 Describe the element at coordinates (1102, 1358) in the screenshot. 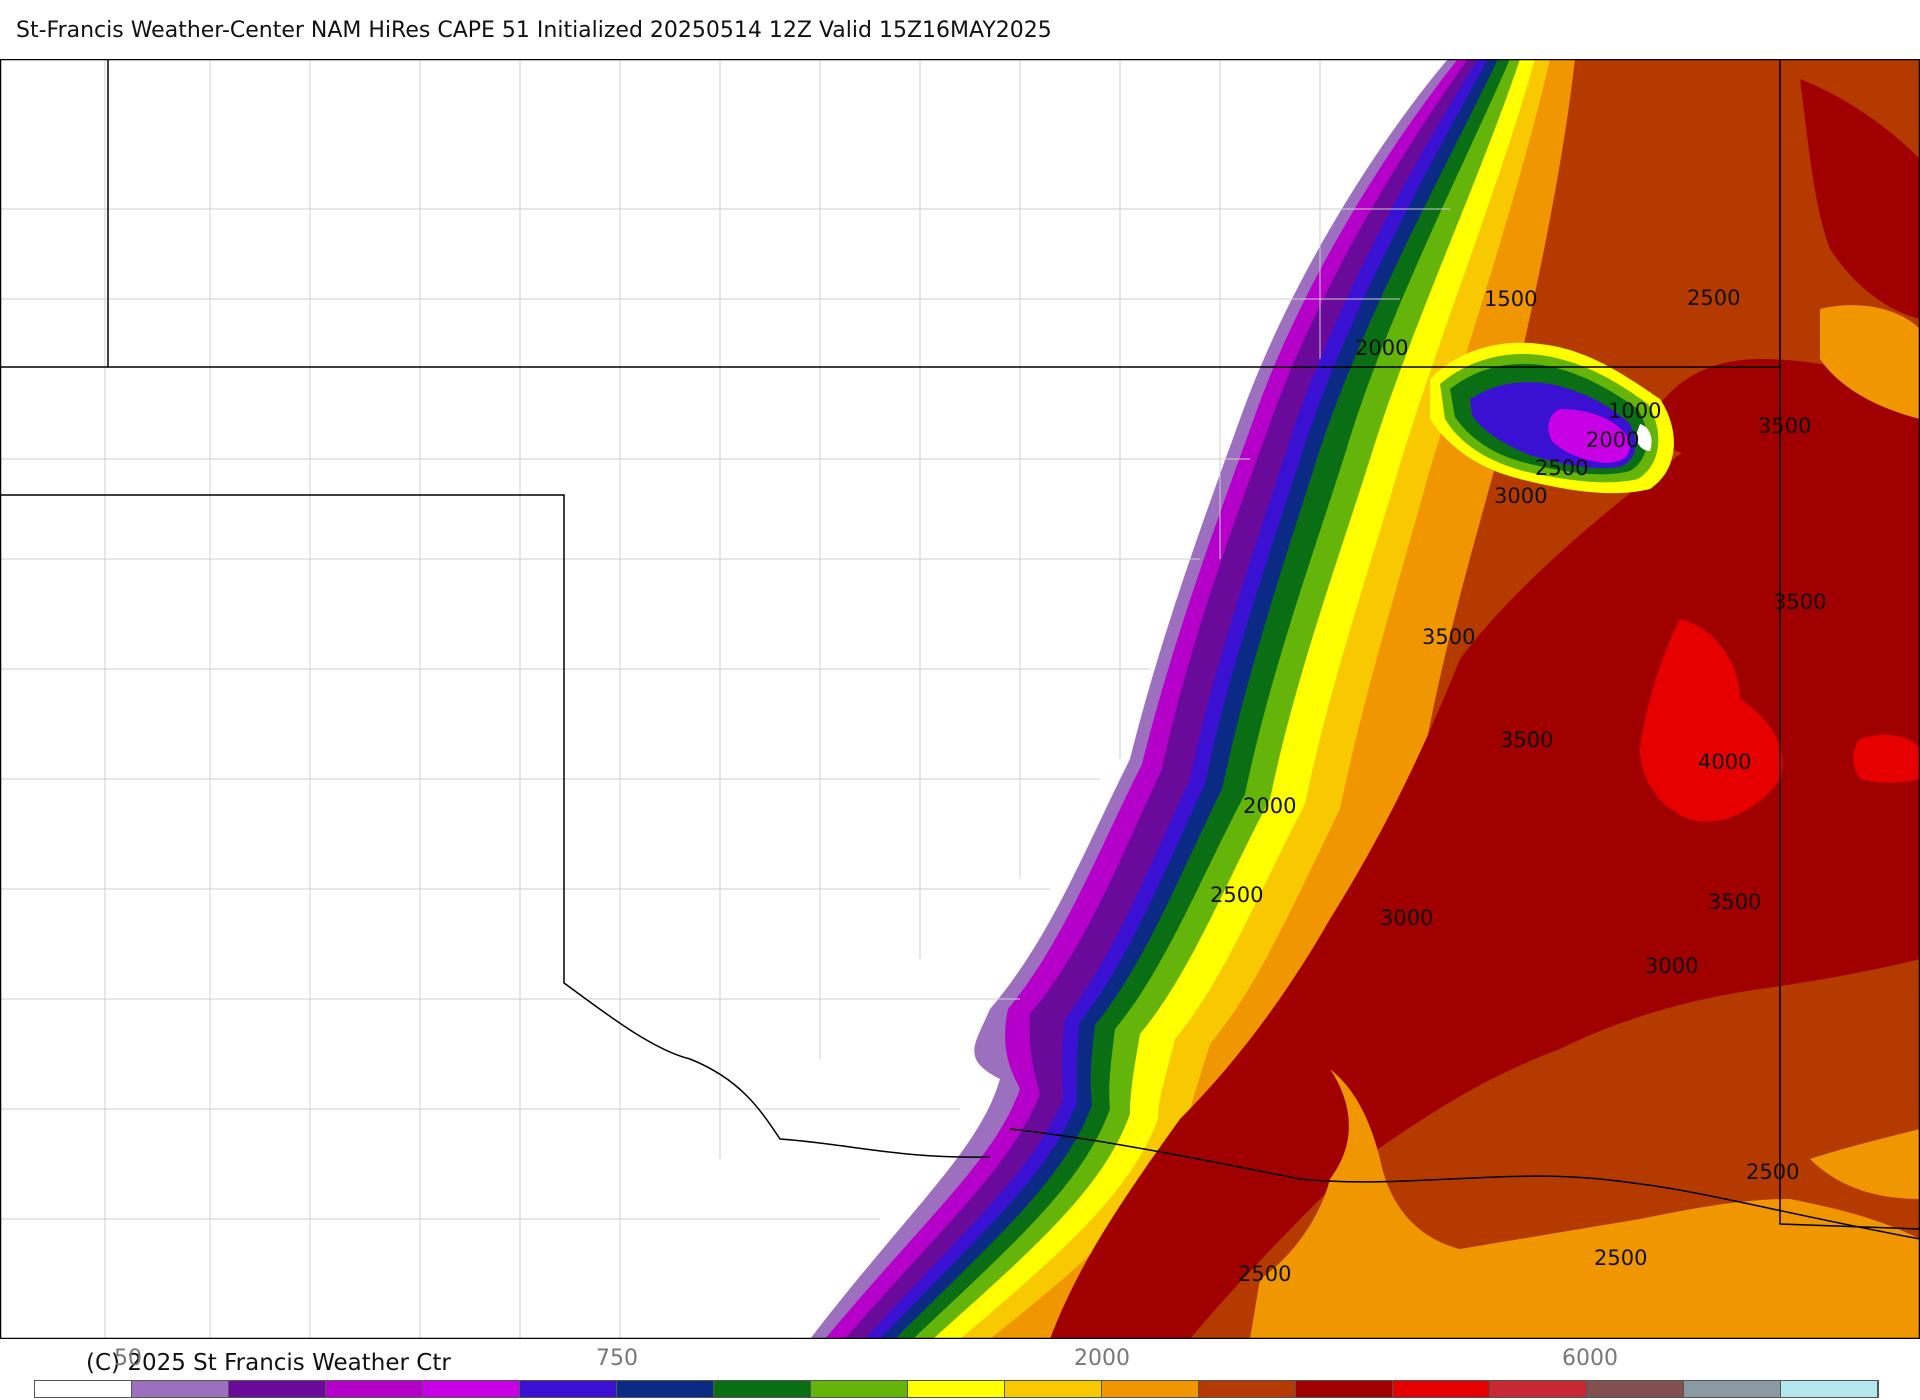

I see `colorbar-label: 2000` at that location.